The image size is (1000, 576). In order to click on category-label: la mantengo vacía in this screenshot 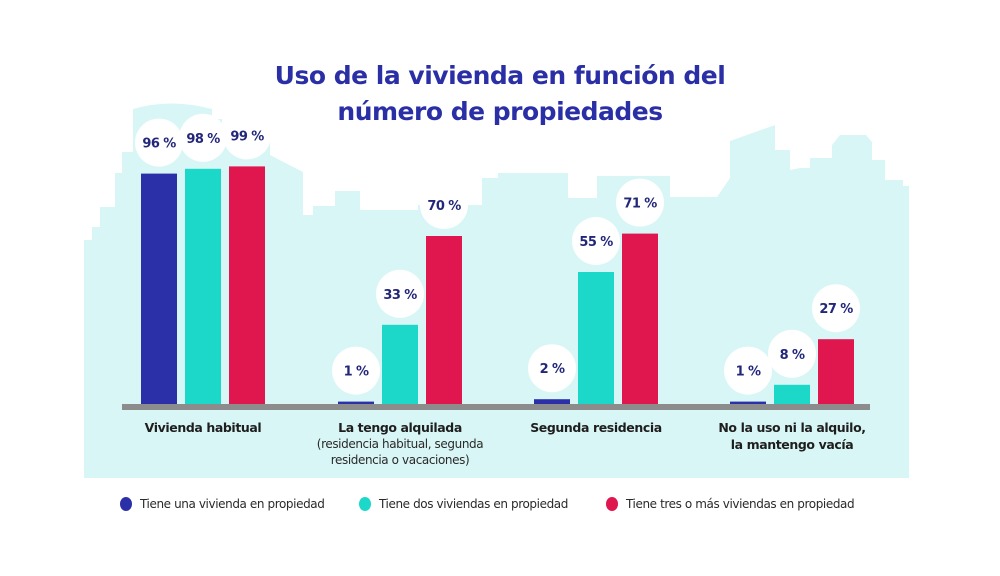, I will do `click(792, 444)`.